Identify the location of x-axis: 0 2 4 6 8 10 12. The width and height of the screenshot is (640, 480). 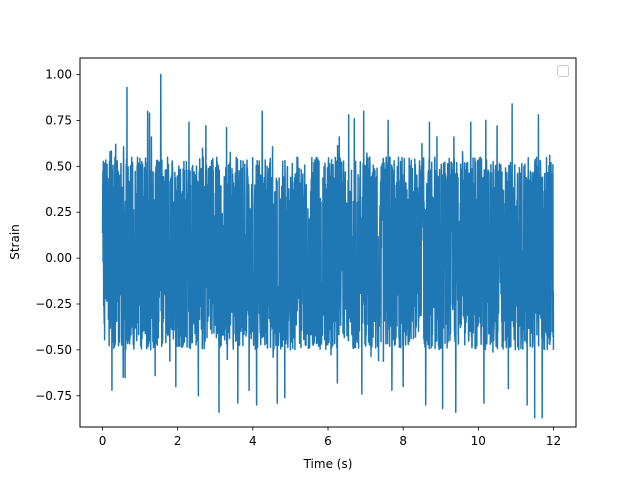
(330, 437).